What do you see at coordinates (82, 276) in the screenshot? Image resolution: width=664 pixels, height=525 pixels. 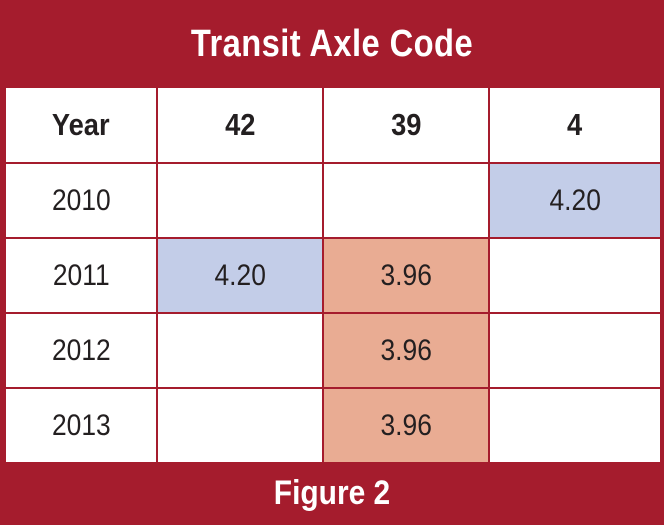 I see `row-2011-year: 2011` at bounding box center [82, 276].